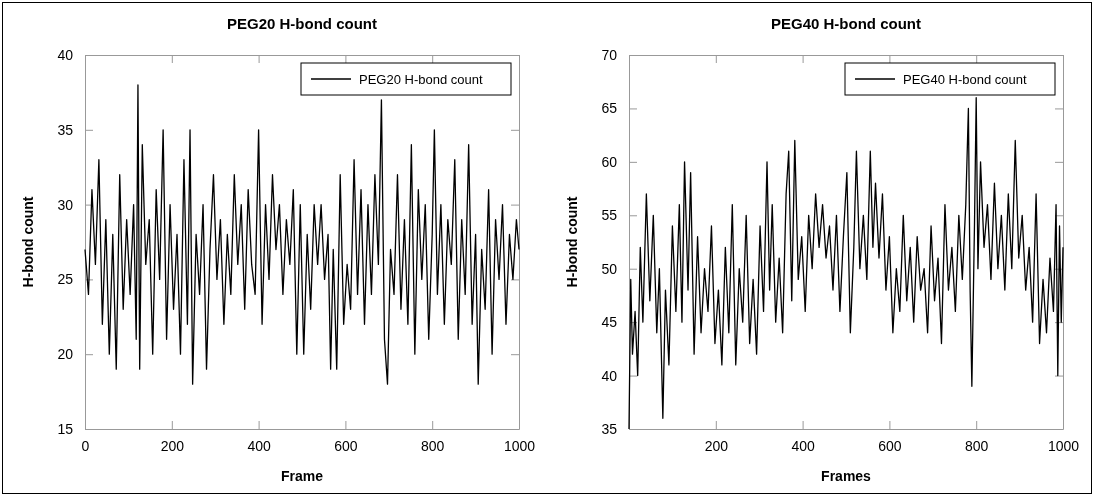 This screenshot has width=1094, height=496. Describe the element at coordinates (609, 108) in the screenshot. I see `y-tick-label: 65` at that location.